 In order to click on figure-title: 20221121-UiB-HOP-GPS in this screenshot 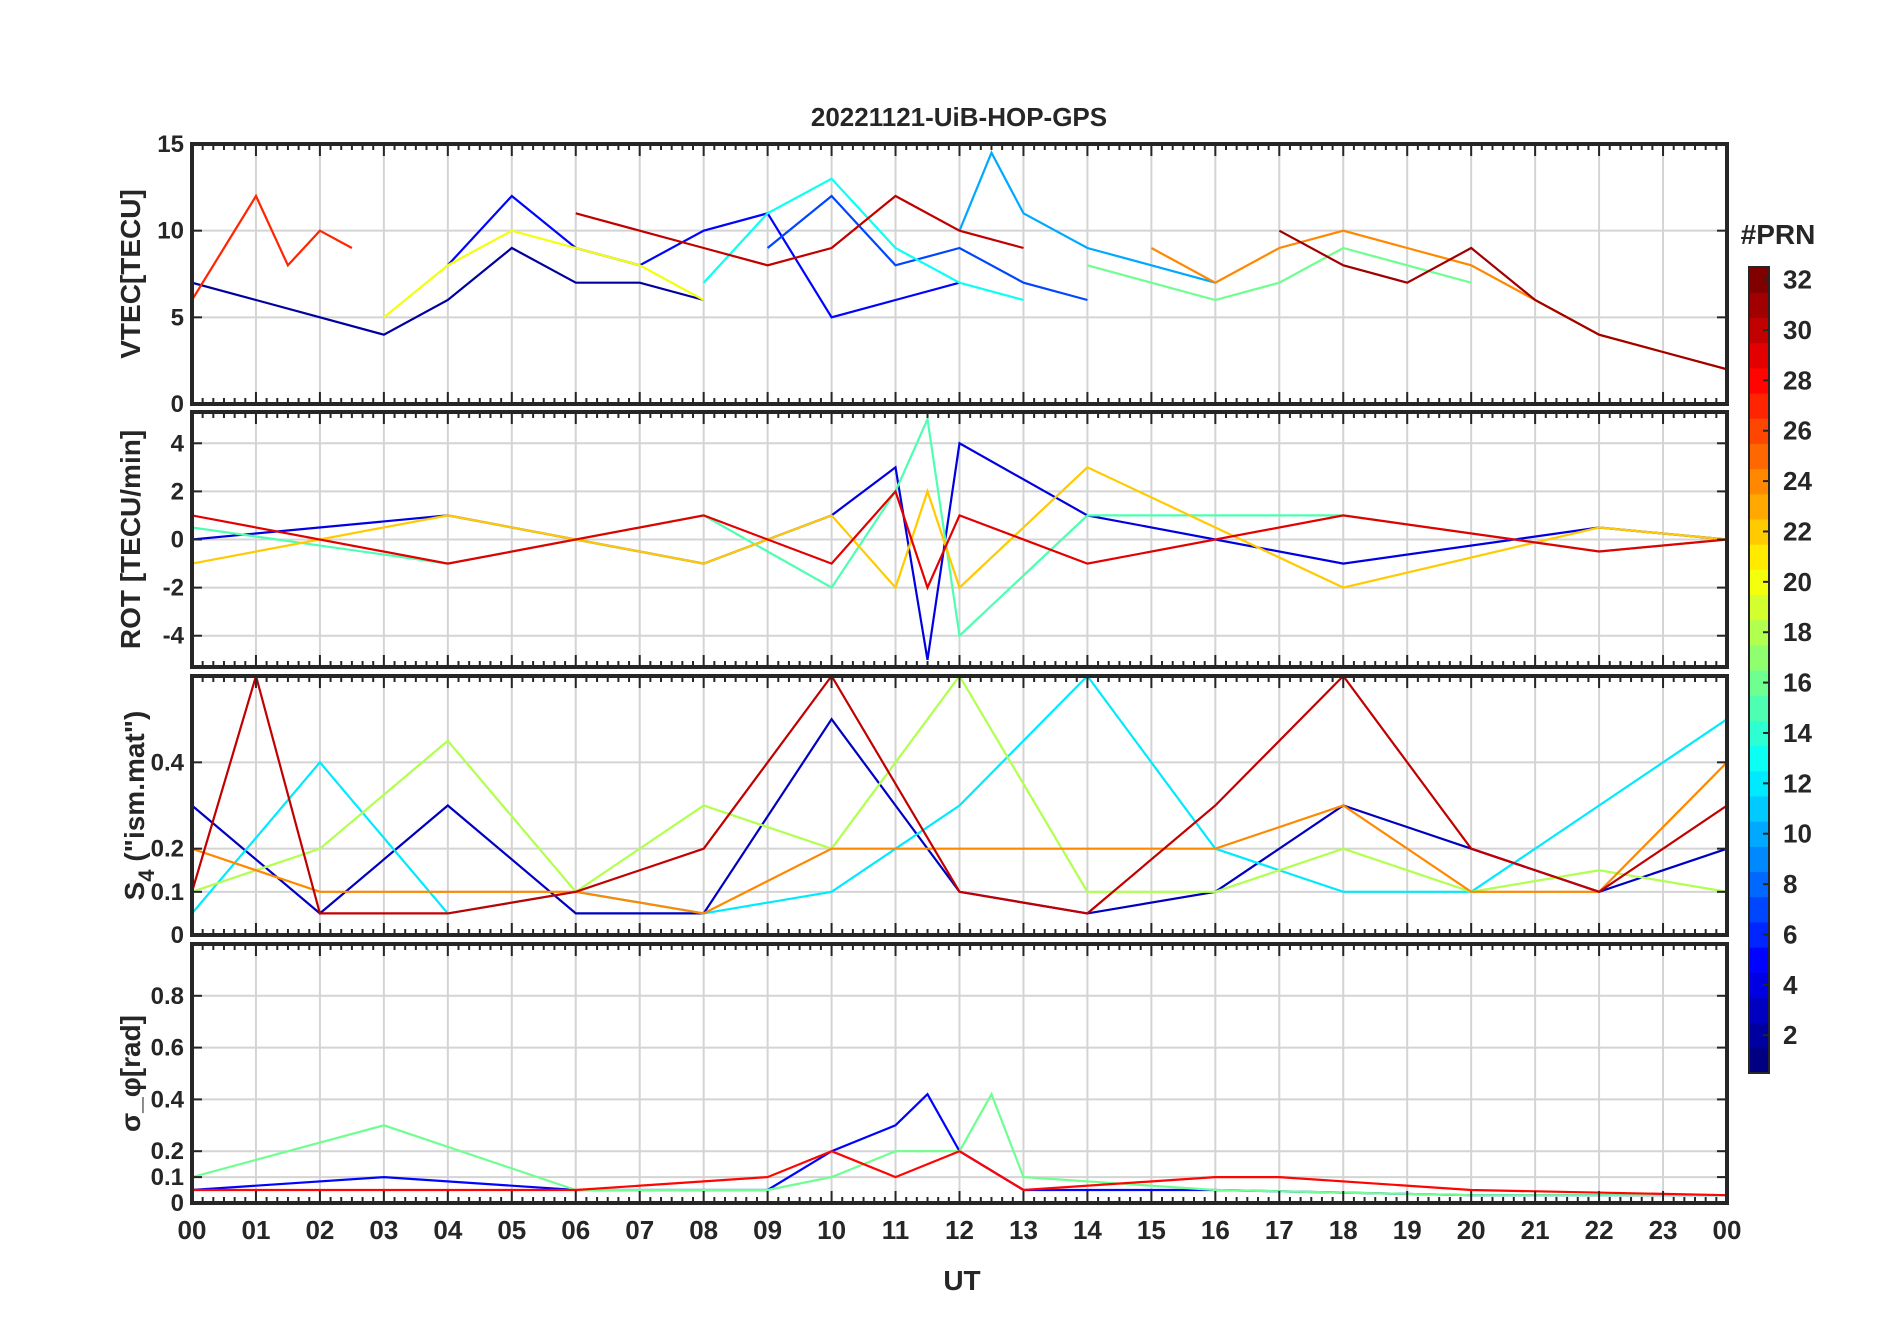, I will do `click(959, 117)`.